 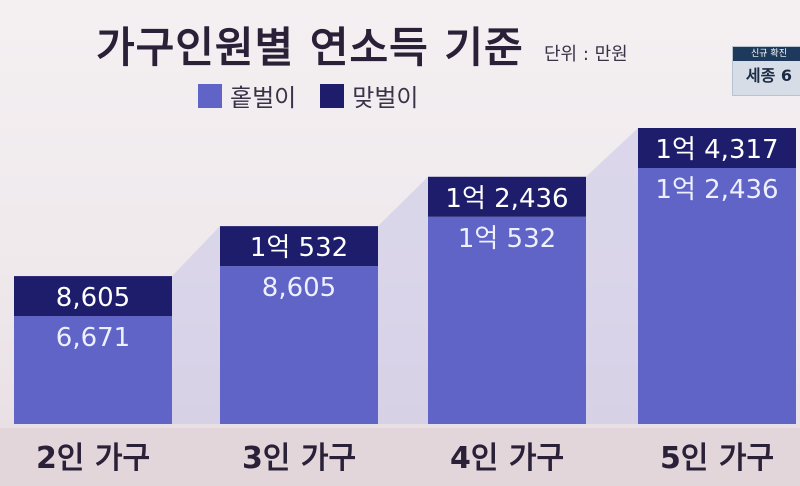 I want to click on legend: 홑벌이 맞벌이, so click(x=320, y=95).